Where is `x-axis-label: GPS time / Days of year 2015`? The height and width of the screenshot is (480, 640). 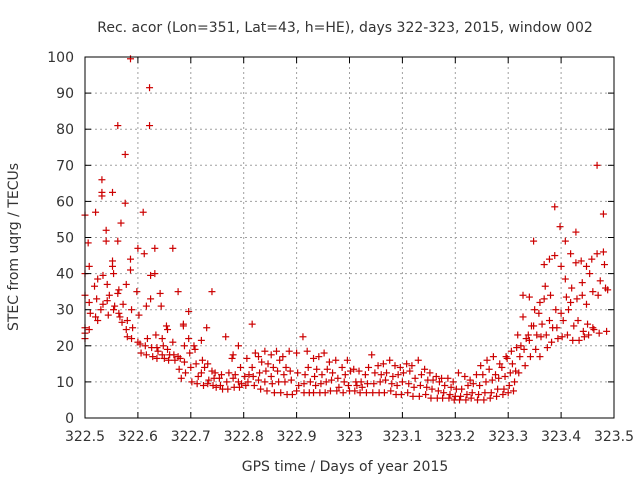 x-axis-label: GPS time / Days of year 2015 is located at coordinates (345, 467).